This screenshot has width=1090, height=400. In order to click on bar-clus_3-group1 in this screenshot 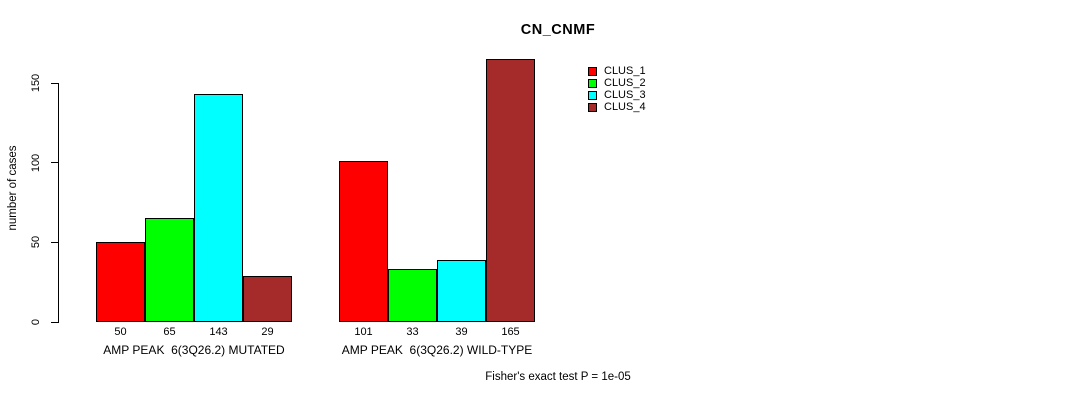, I will do `click(218, 208)`.